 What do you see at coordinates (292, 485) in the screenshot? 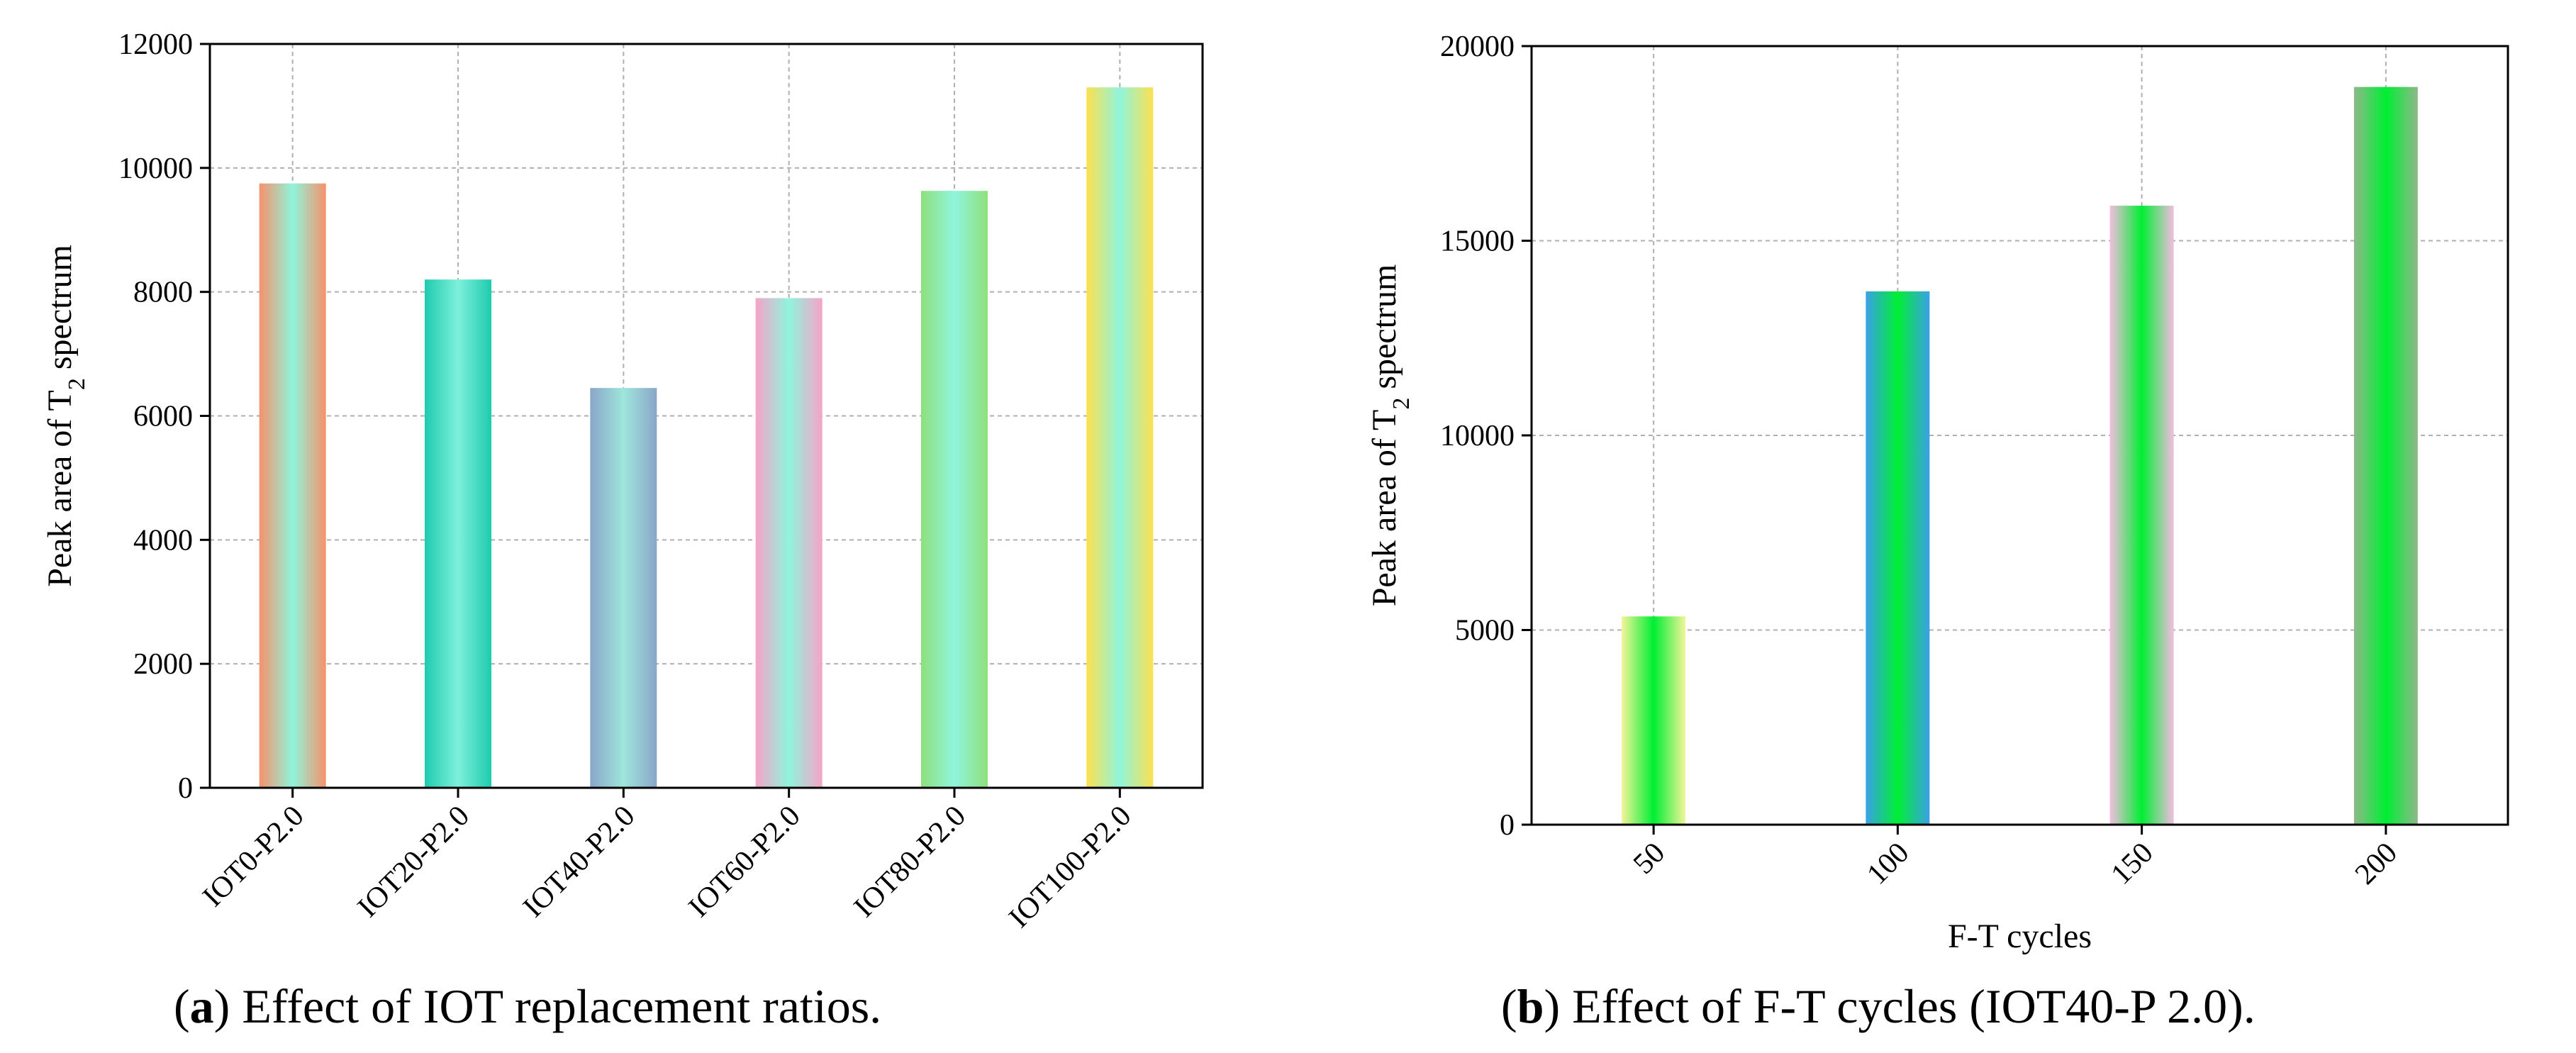
I see `bar-IOT0-P2.0` at bounding box center [292, 485].